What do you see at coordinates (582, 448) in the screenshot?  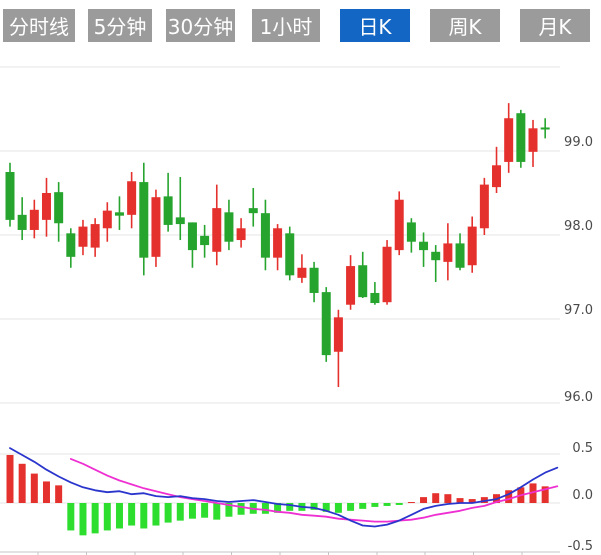 I see `macd-axis-label-pos: 0.5` at bounding box center [582, 448].